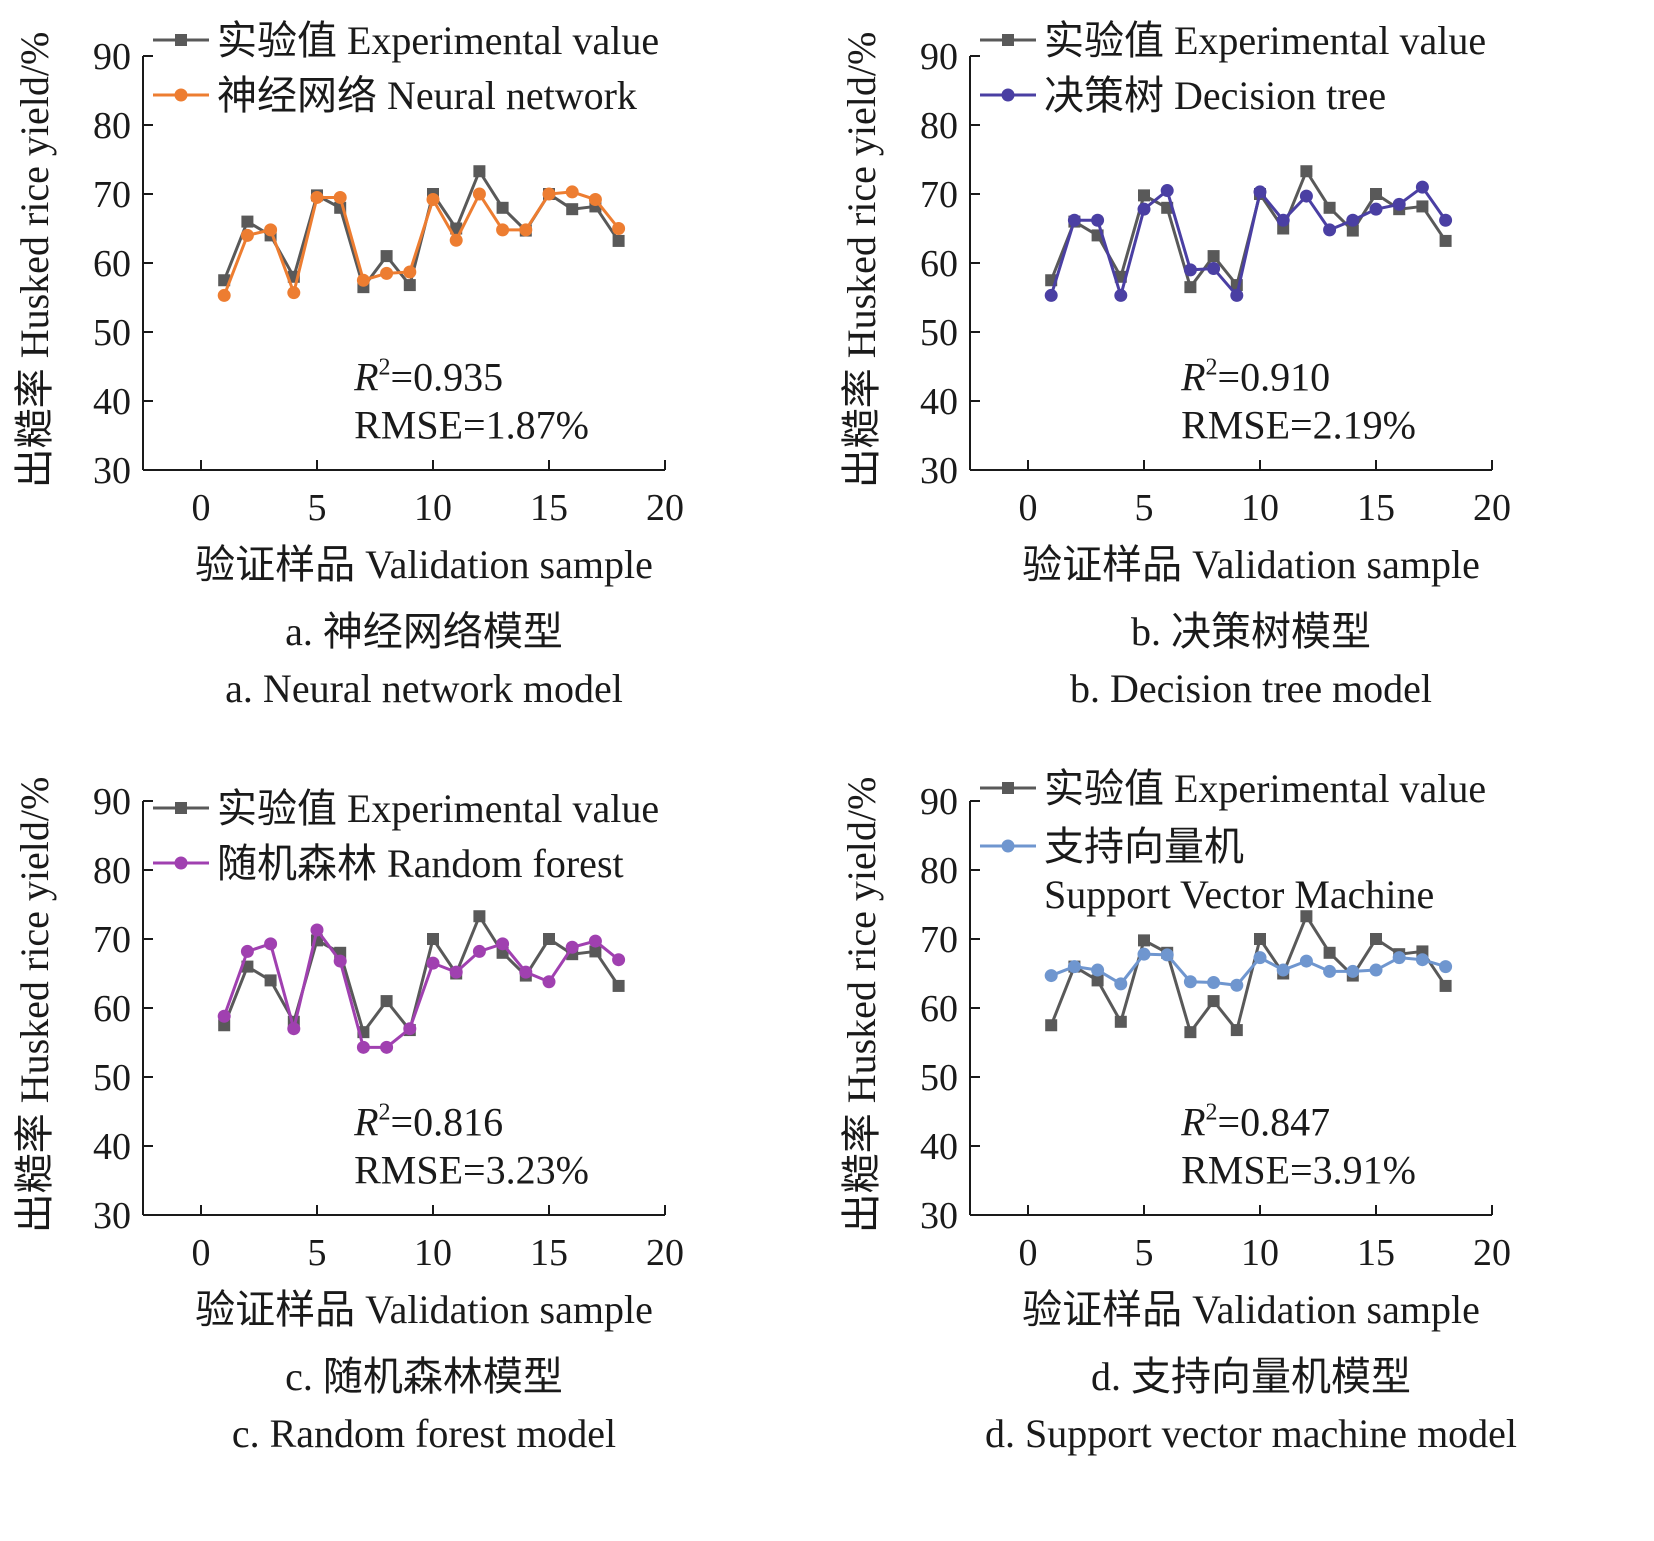  I want to click on r2-annotation: R2=0.935, so click(428, 377).